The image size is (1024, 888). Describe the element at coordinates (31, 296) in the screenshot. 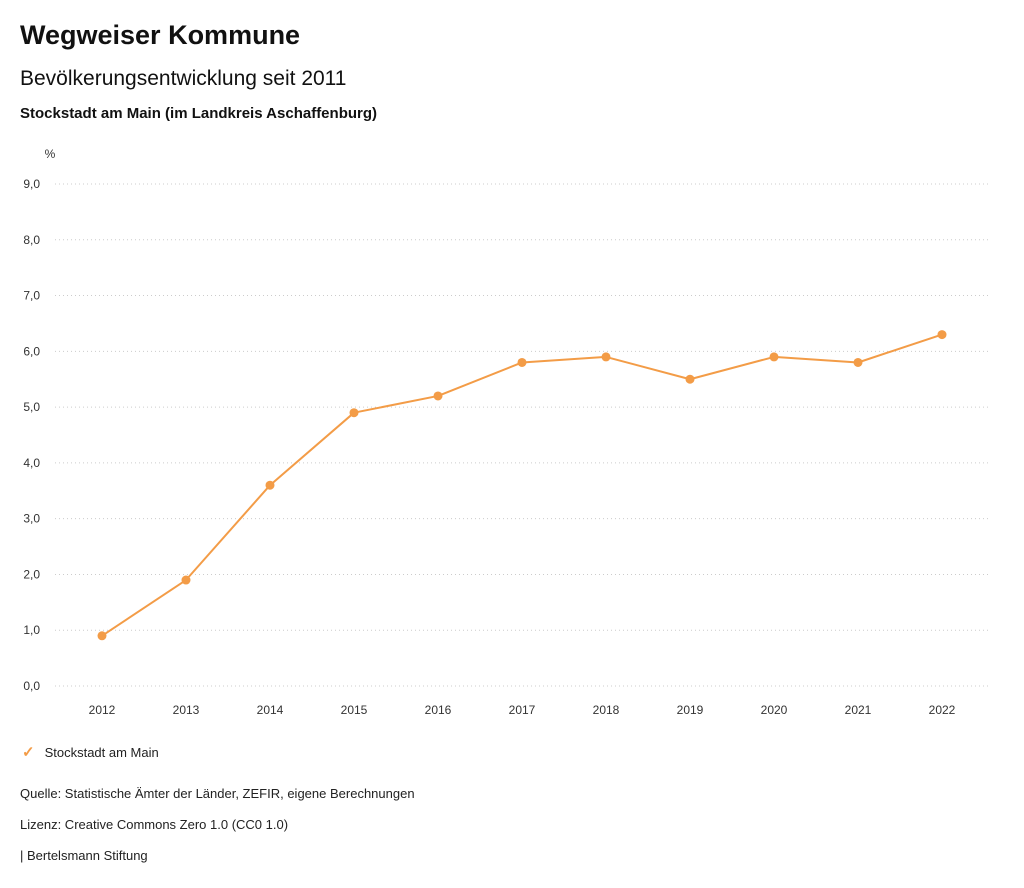

I see `y-tick-label: 7,0` at that location.